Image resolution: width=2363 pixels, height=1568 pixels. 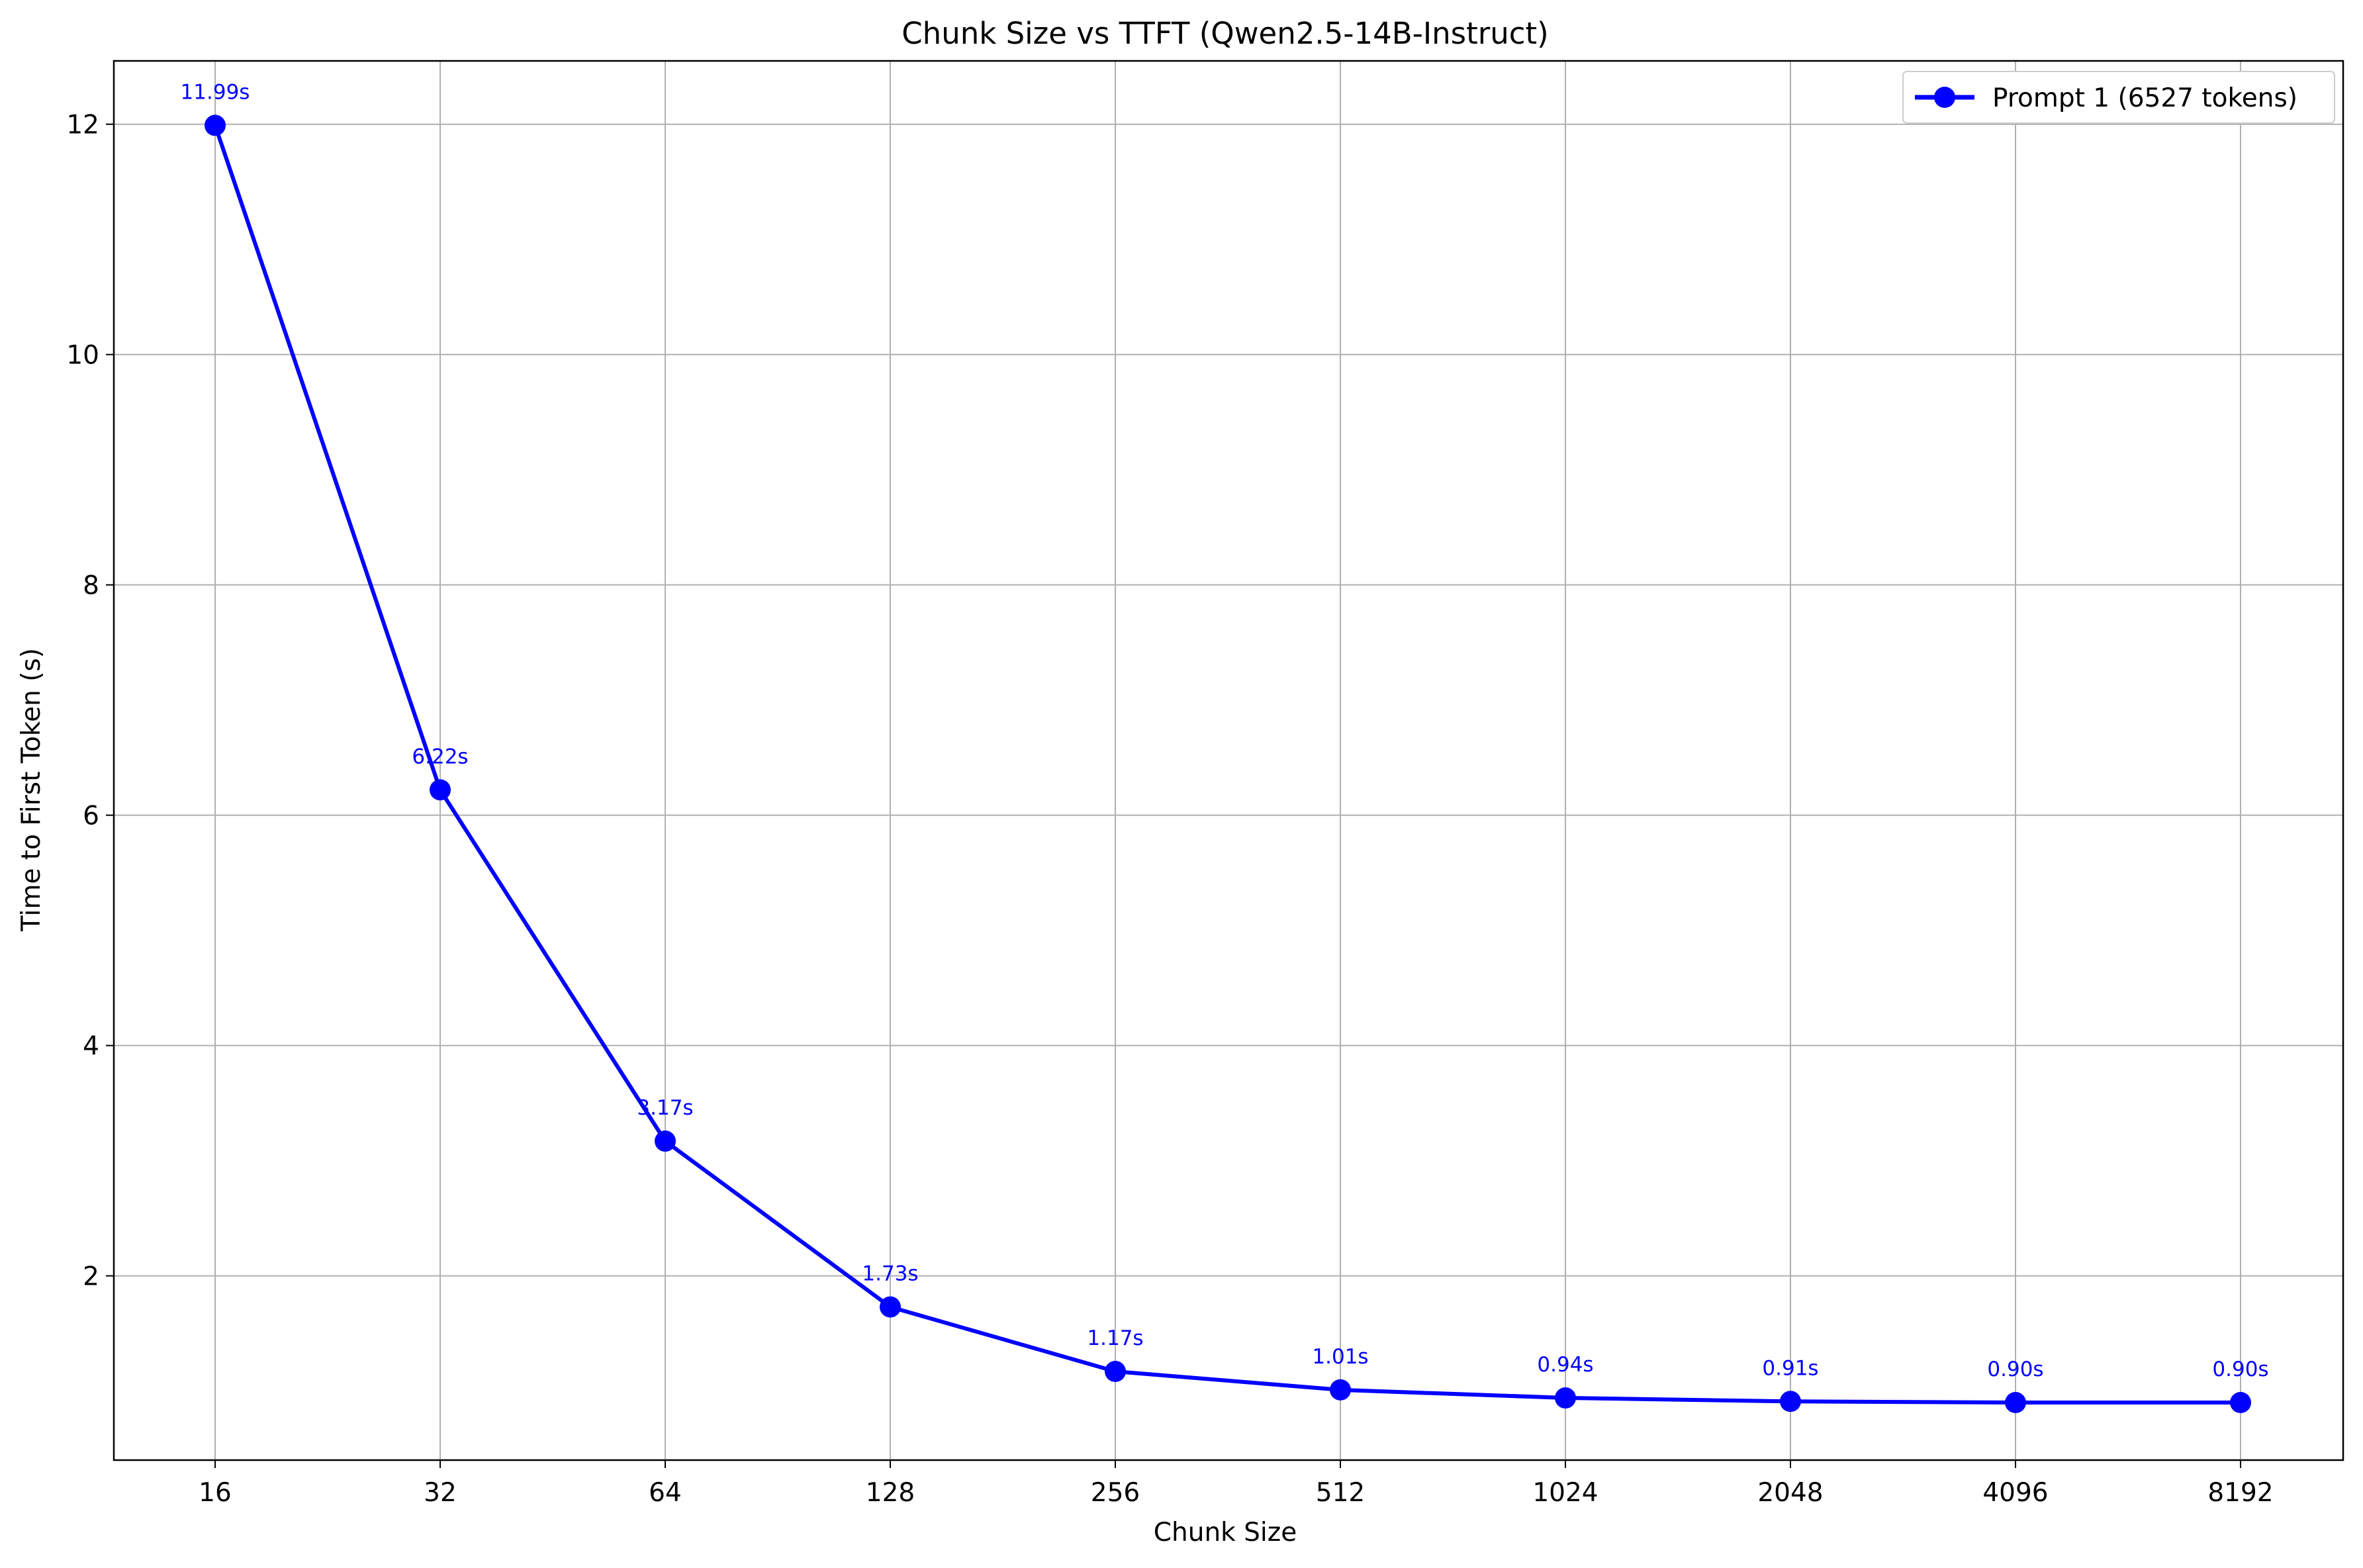 What do you see at coordinates (91, 586) in the screenshot?
I see `y-tick-label: 8` at bounding box center [91, 586].